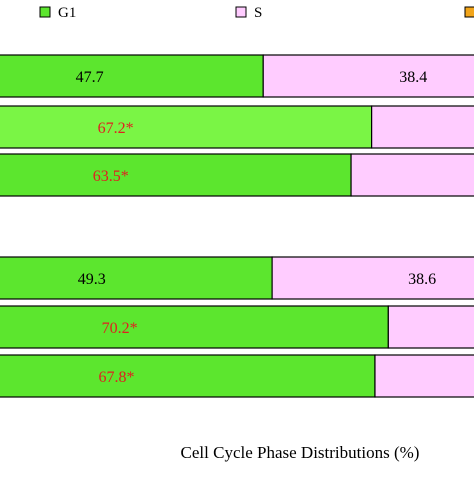 This screenshot has width=474, height=479. I want to click on data-label-g1: 67.8*, so click(116, 377).